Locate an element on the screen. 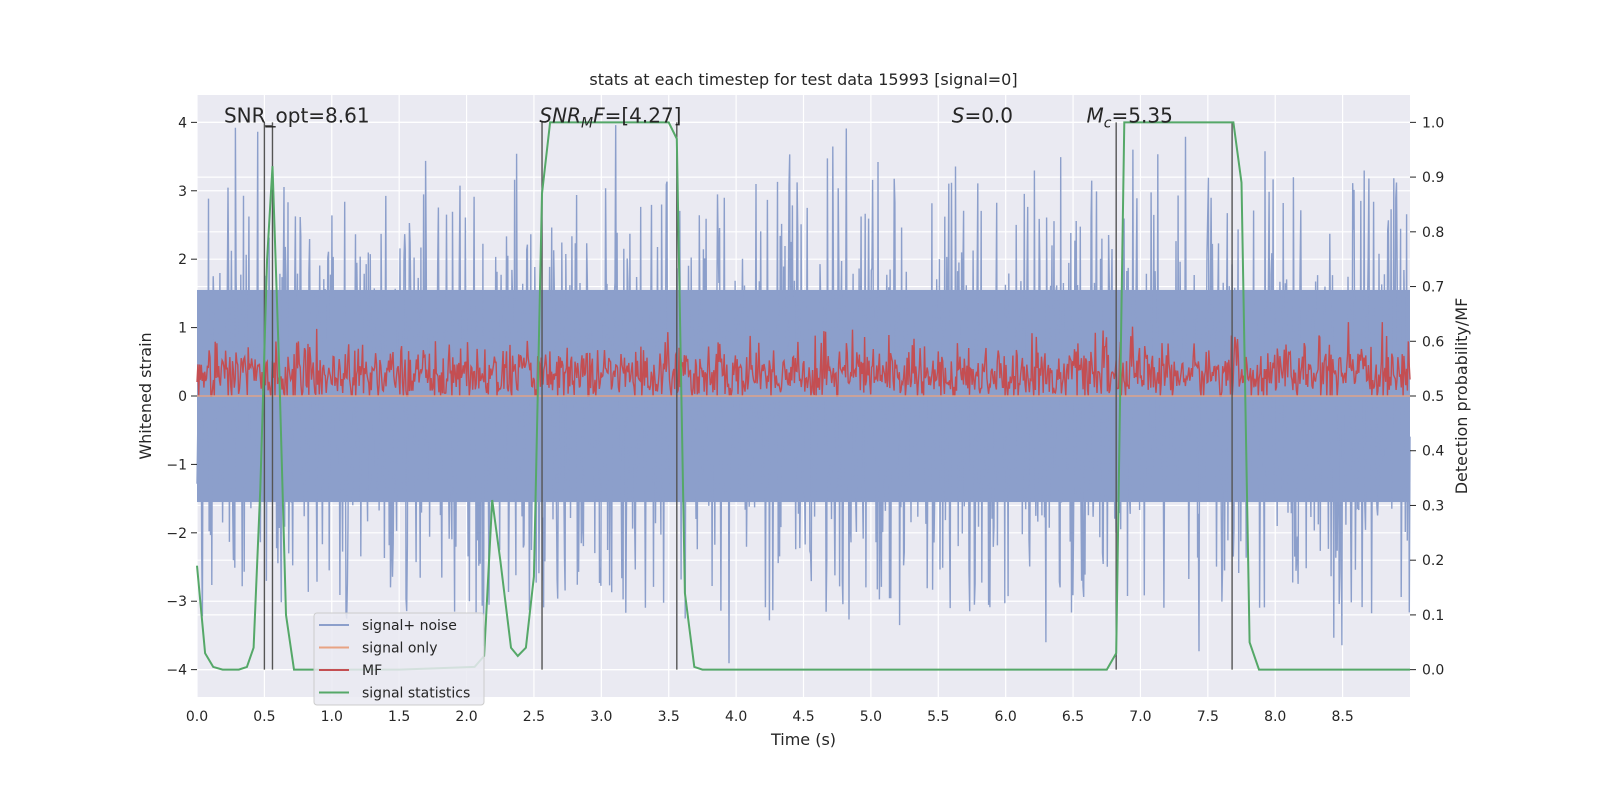 This screenshot has width=1600, height=800. y-tick-label-6: 2 is located at coordinates (182, 260).